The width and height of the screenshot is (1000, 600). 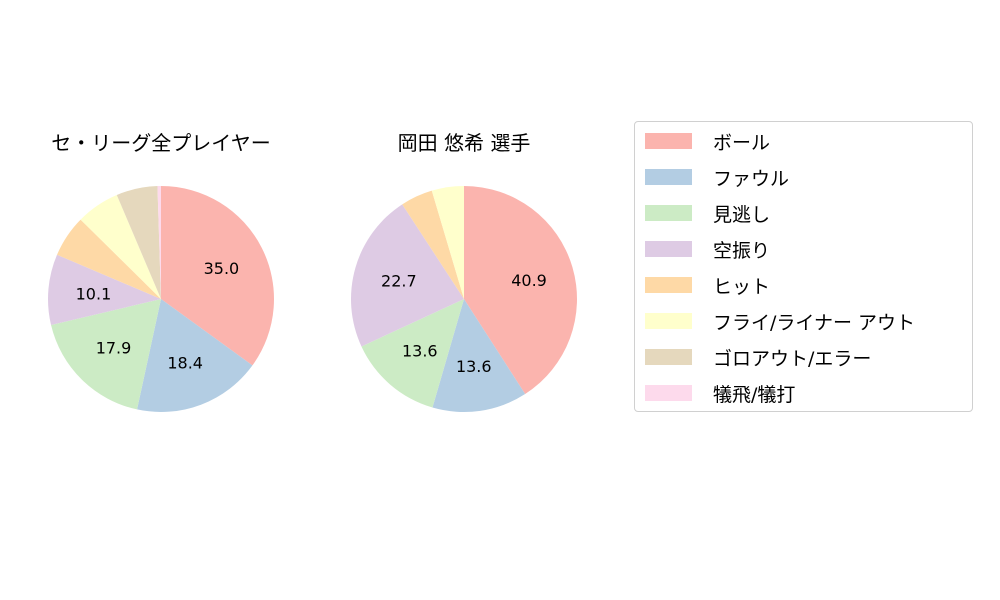 What do you see at coordinates (751, 178) in the screenshot?
I see `legend-label: ファウル` at bounding box center [751, 178].